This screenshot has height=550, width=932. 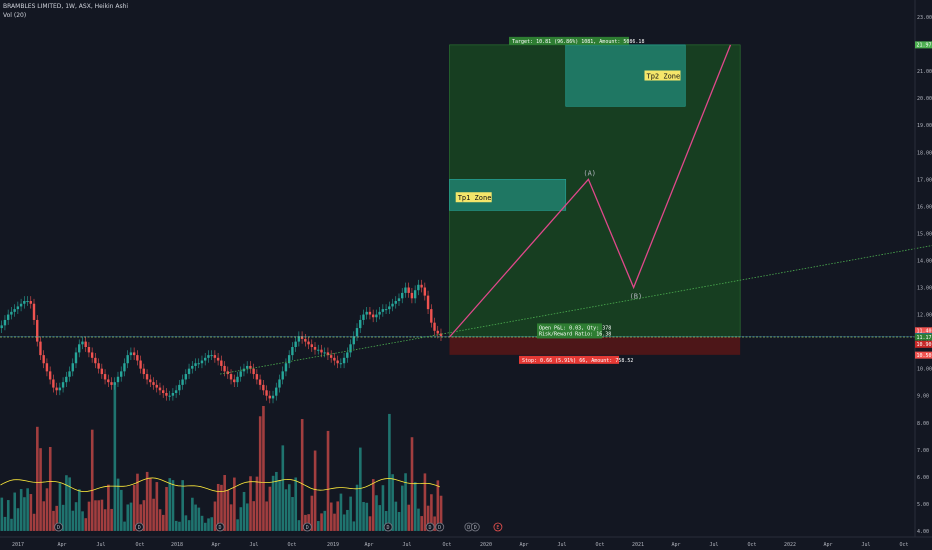 What do you see at coordinates (595, 346) in the screenshot?
I see `stop-zone` at bounding box center [595, 346].